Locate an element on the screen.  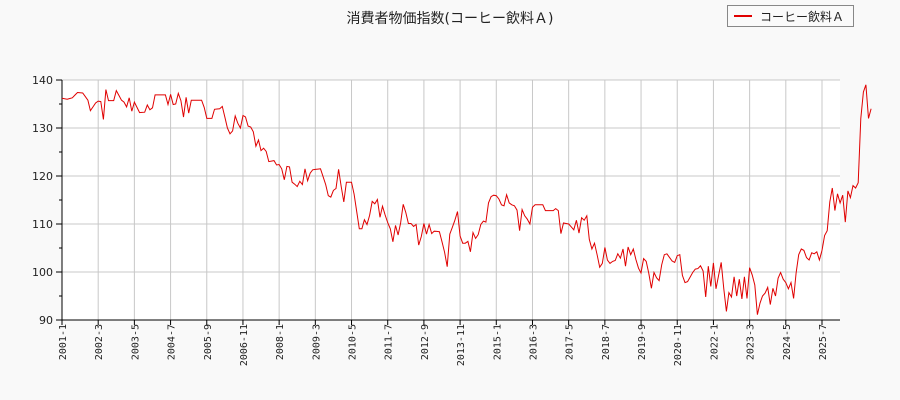
x-tick-label: 2004-7 is located at coordinates (172, 342).